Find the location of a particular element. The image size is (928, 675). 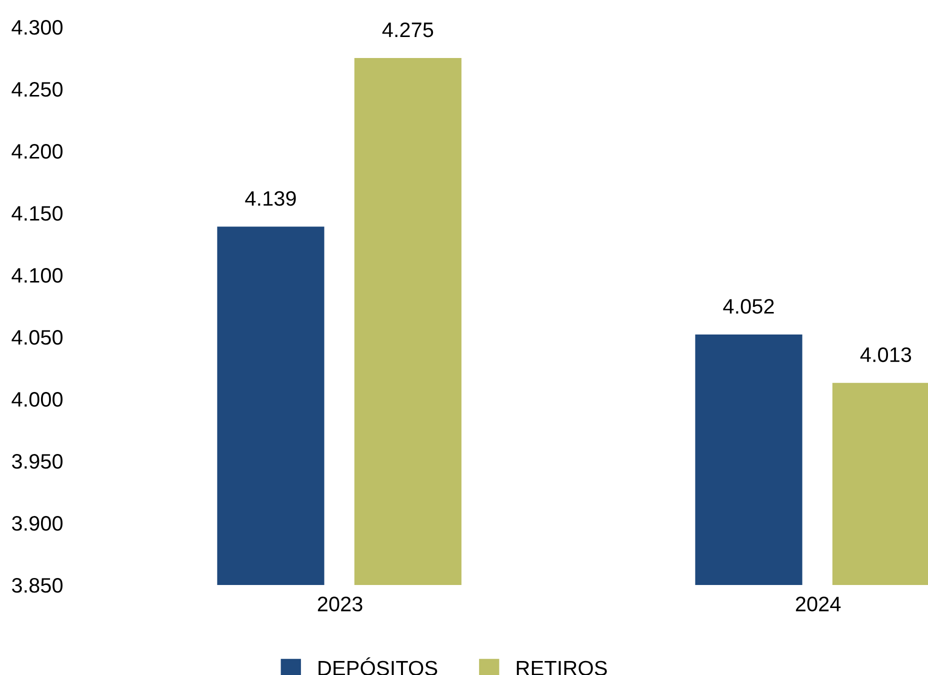

y-tick-label: 4.200 is located at coordinates (37, 151).